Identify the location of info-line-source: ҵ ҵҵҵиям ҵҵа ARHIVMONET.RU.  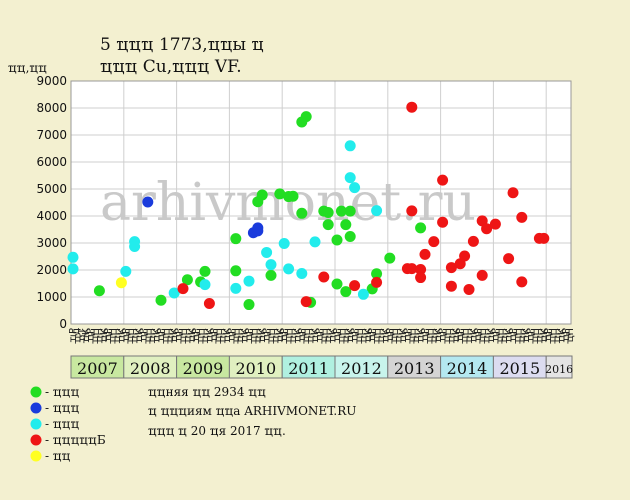
(252, 411).